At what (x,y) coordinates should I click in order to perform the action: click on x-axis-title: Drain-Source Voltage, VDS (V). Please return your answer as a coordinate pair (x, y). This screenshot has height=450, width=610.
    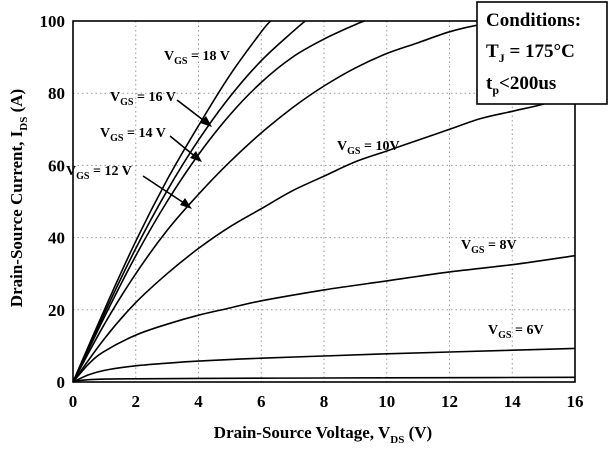
    Looking at the image, I should click on (323, 434).